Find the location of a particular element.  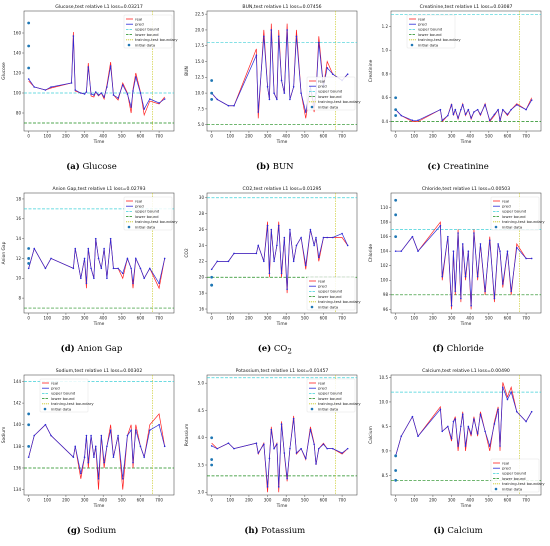

plot-frame is located at coordinates (282, 71).